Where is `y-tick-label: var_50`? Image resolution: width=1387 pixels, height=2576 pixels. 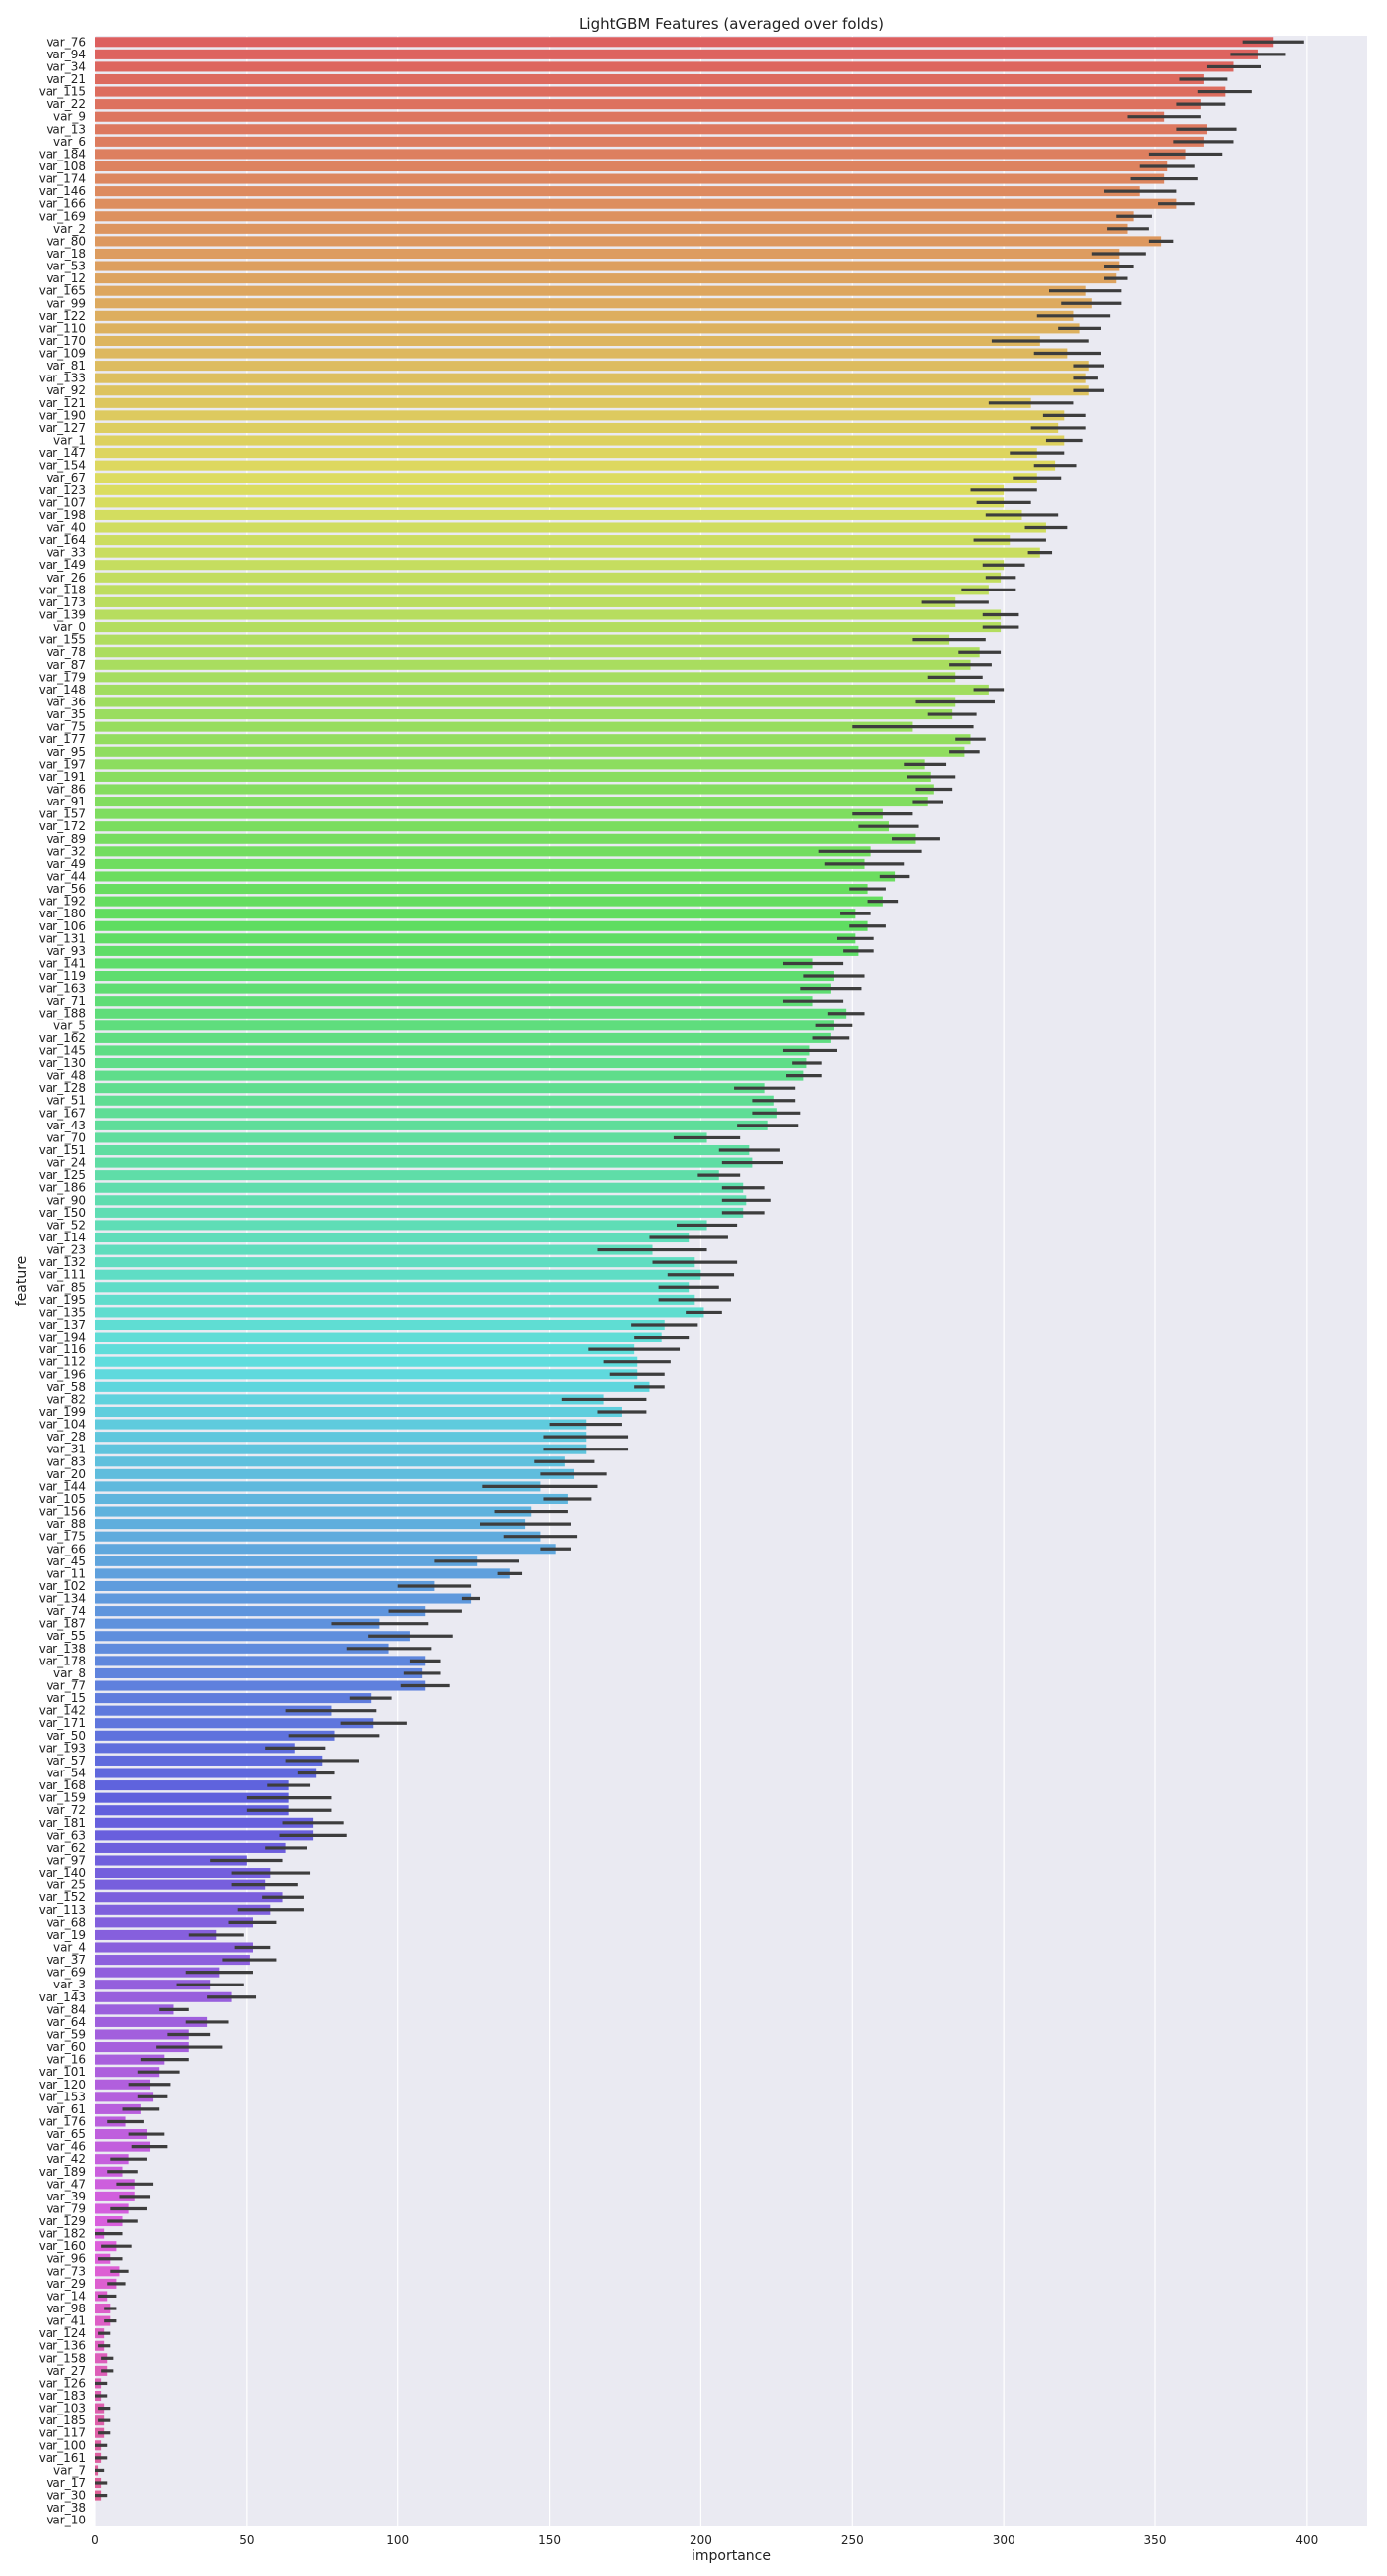 y-tick-label: var_50 is located at coordinates (66, 1736).